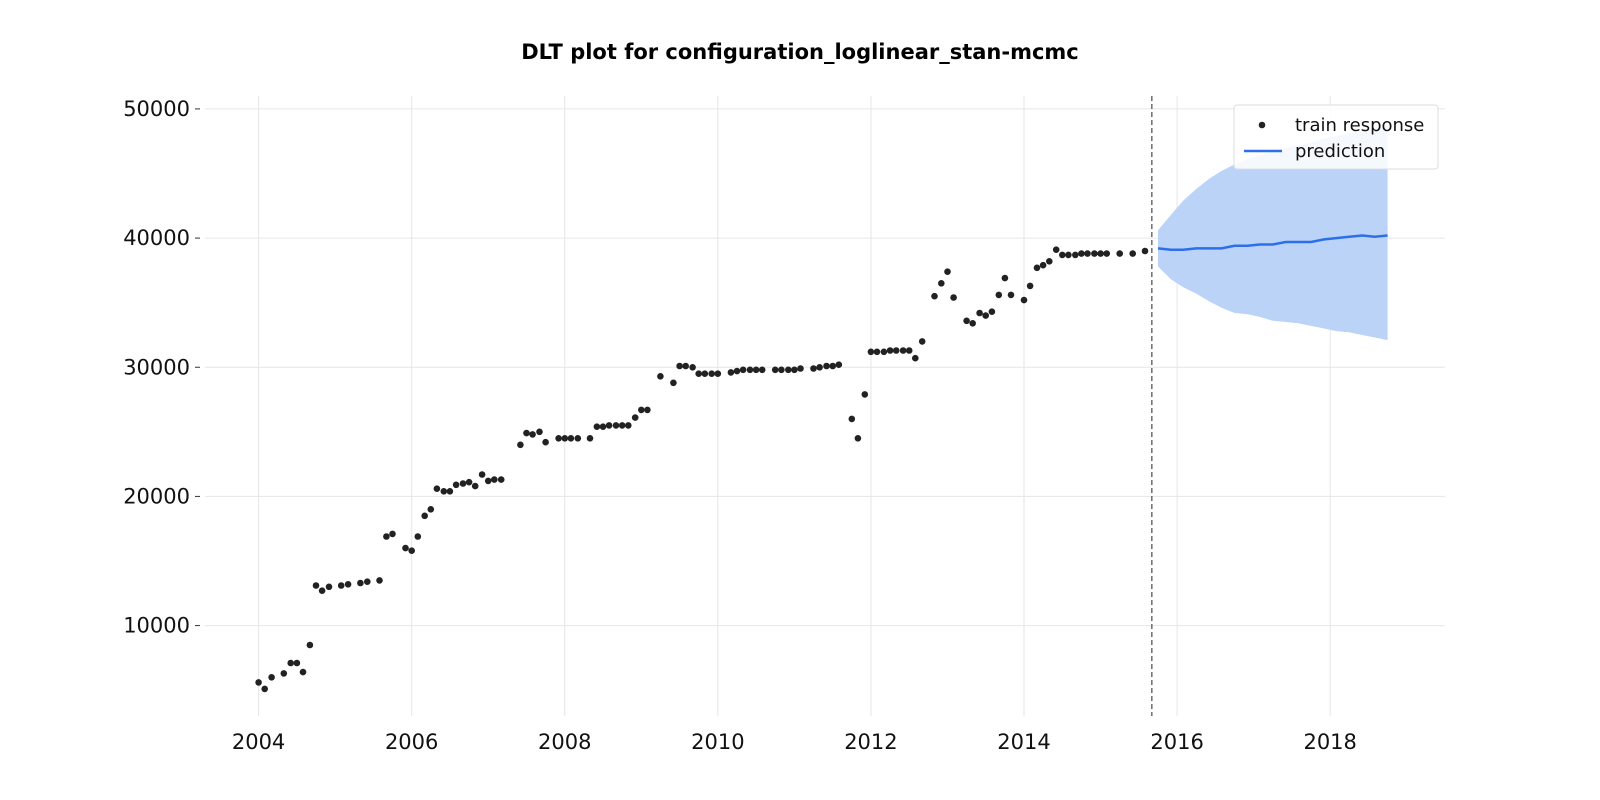 This screenshot has width=1600, height=800. Describe the element at coordinates (156, 367) in the screenshot. I see `y-tick-label: 30000` at that location.